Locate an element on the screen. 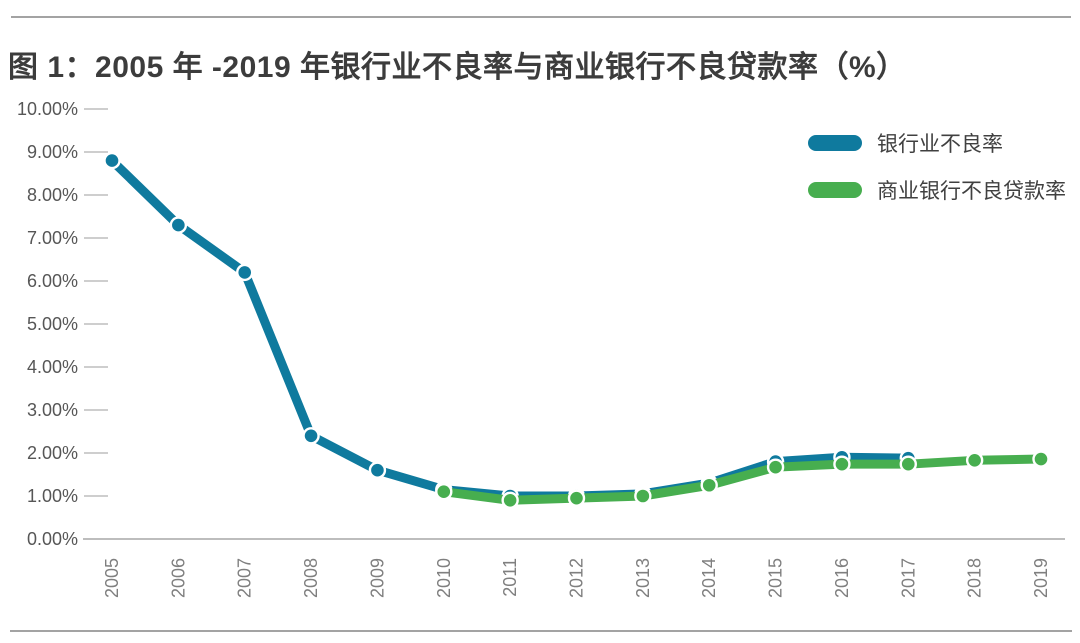 The width and height of the screenshot is (1080, 643). x-axis-tick-label: 2012 is located at coordinates (576, 578).